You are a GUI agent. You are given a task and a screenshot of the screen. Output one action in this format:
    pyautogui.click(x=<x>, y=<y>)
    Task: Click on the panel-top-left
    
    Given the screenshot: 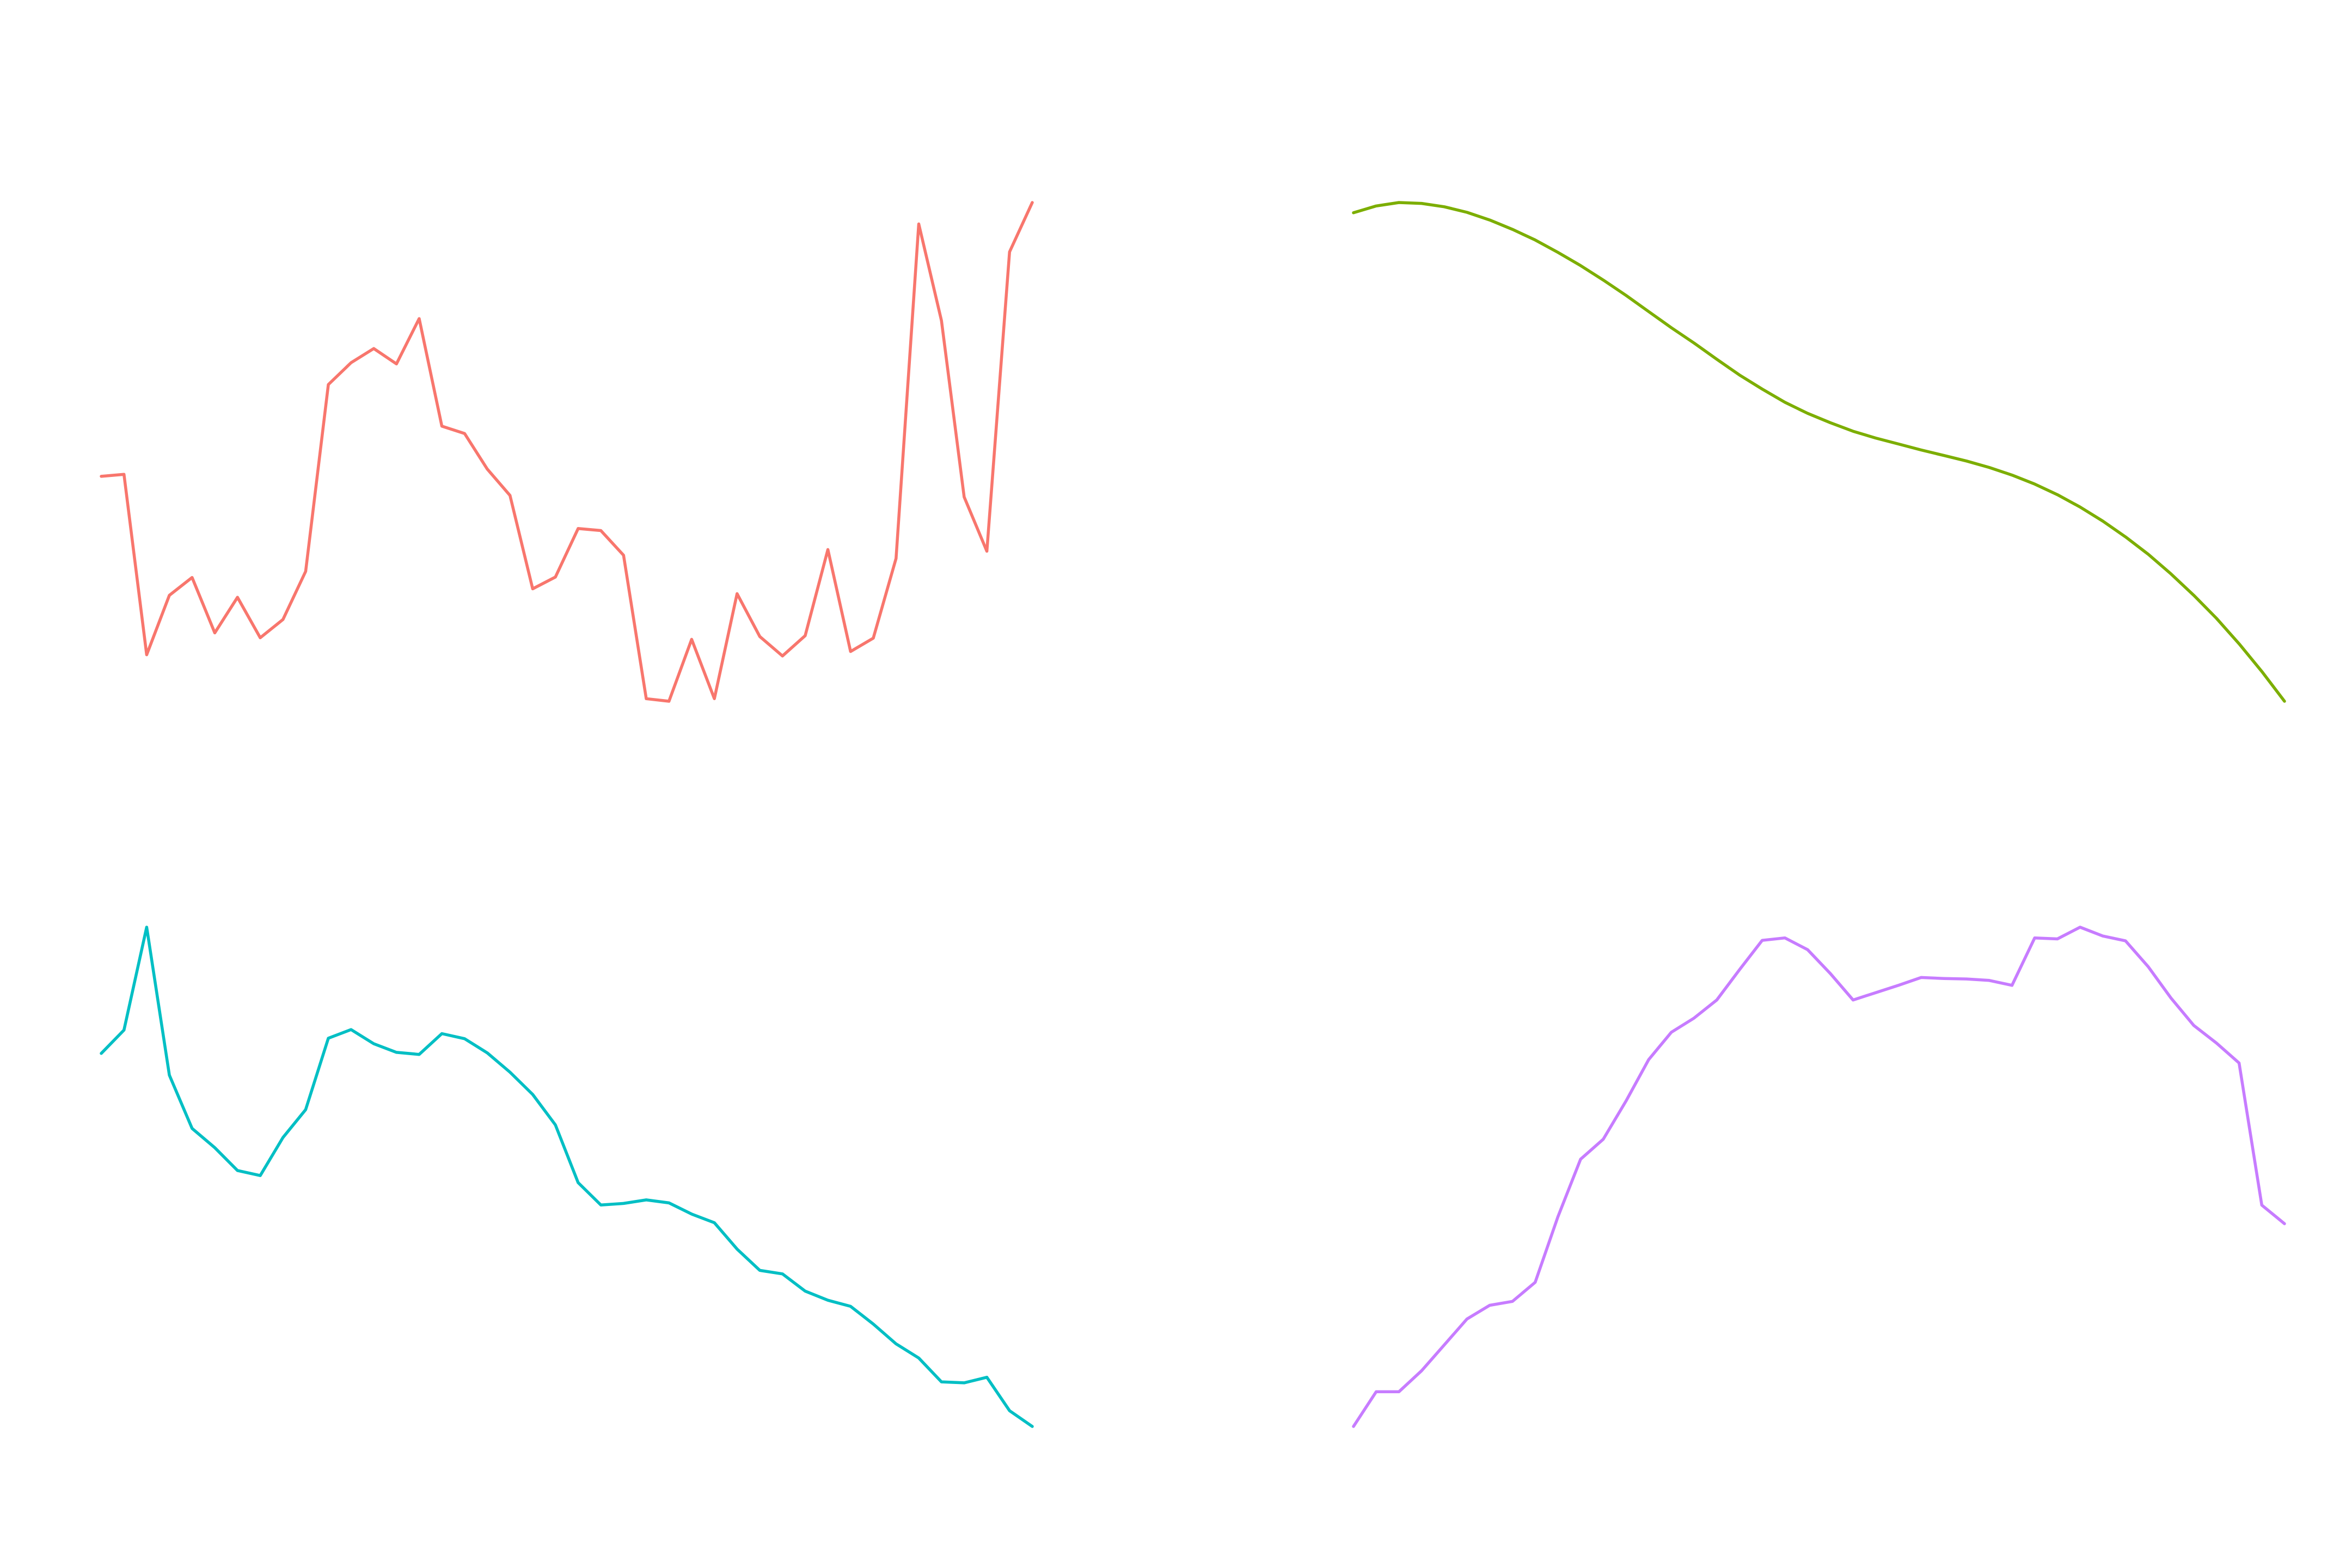 What is the action you would take?
    pyautogui.click(x=567, y=452)
    